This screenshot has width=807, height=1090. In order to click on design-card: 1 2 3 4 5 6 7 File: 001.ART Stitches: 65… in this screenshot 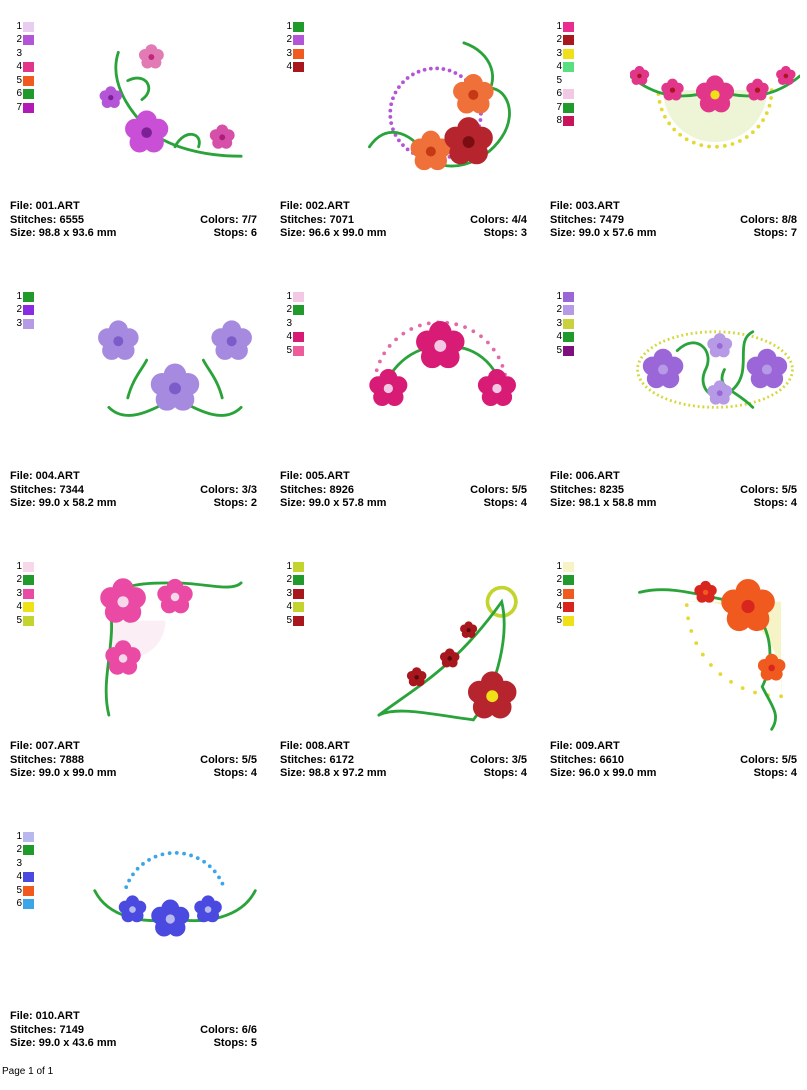, I will do `click(135, 150)`.